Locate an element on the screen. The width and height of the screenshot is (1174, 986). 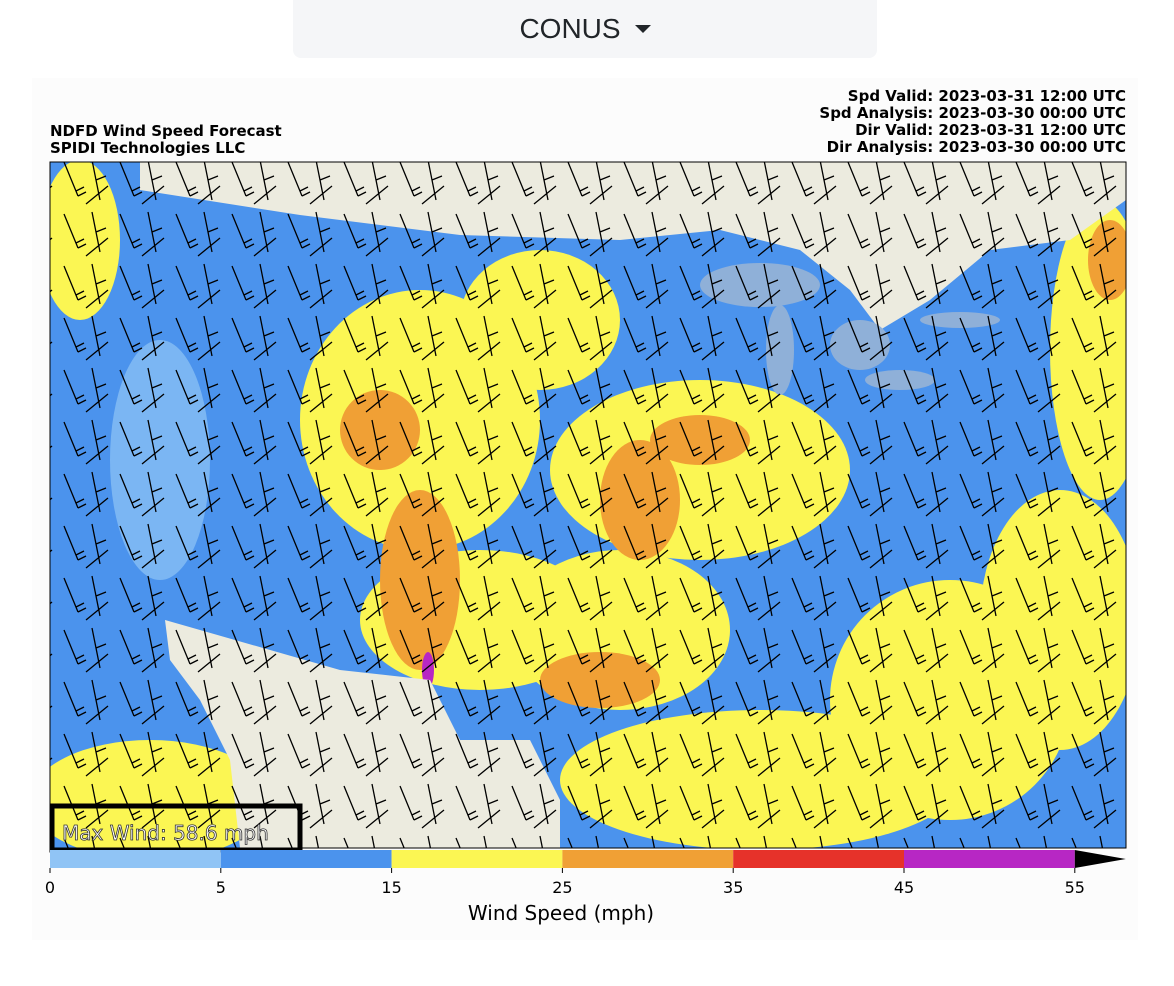
colorbar-tick-label: 25 is located at coordinates (562, 887).